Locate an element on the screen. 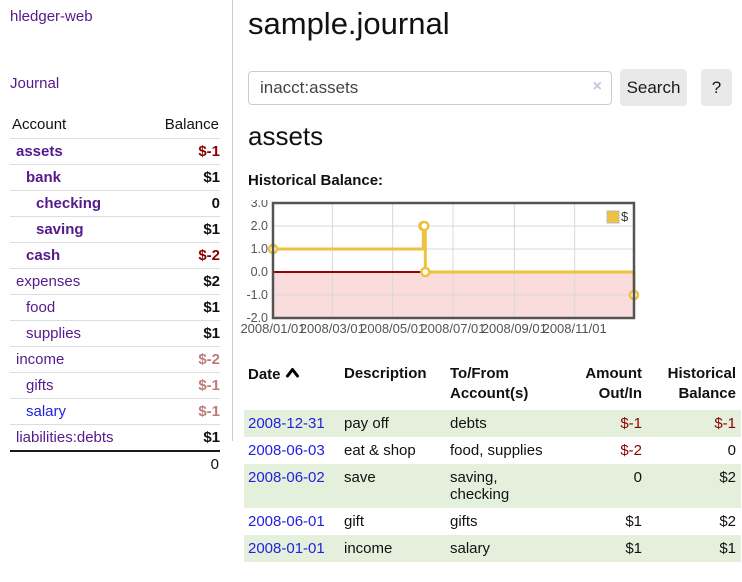 The height and width of the screenshot is (582, 742). svg-text: 2008/03/01 is located at coordinates (332, 328).